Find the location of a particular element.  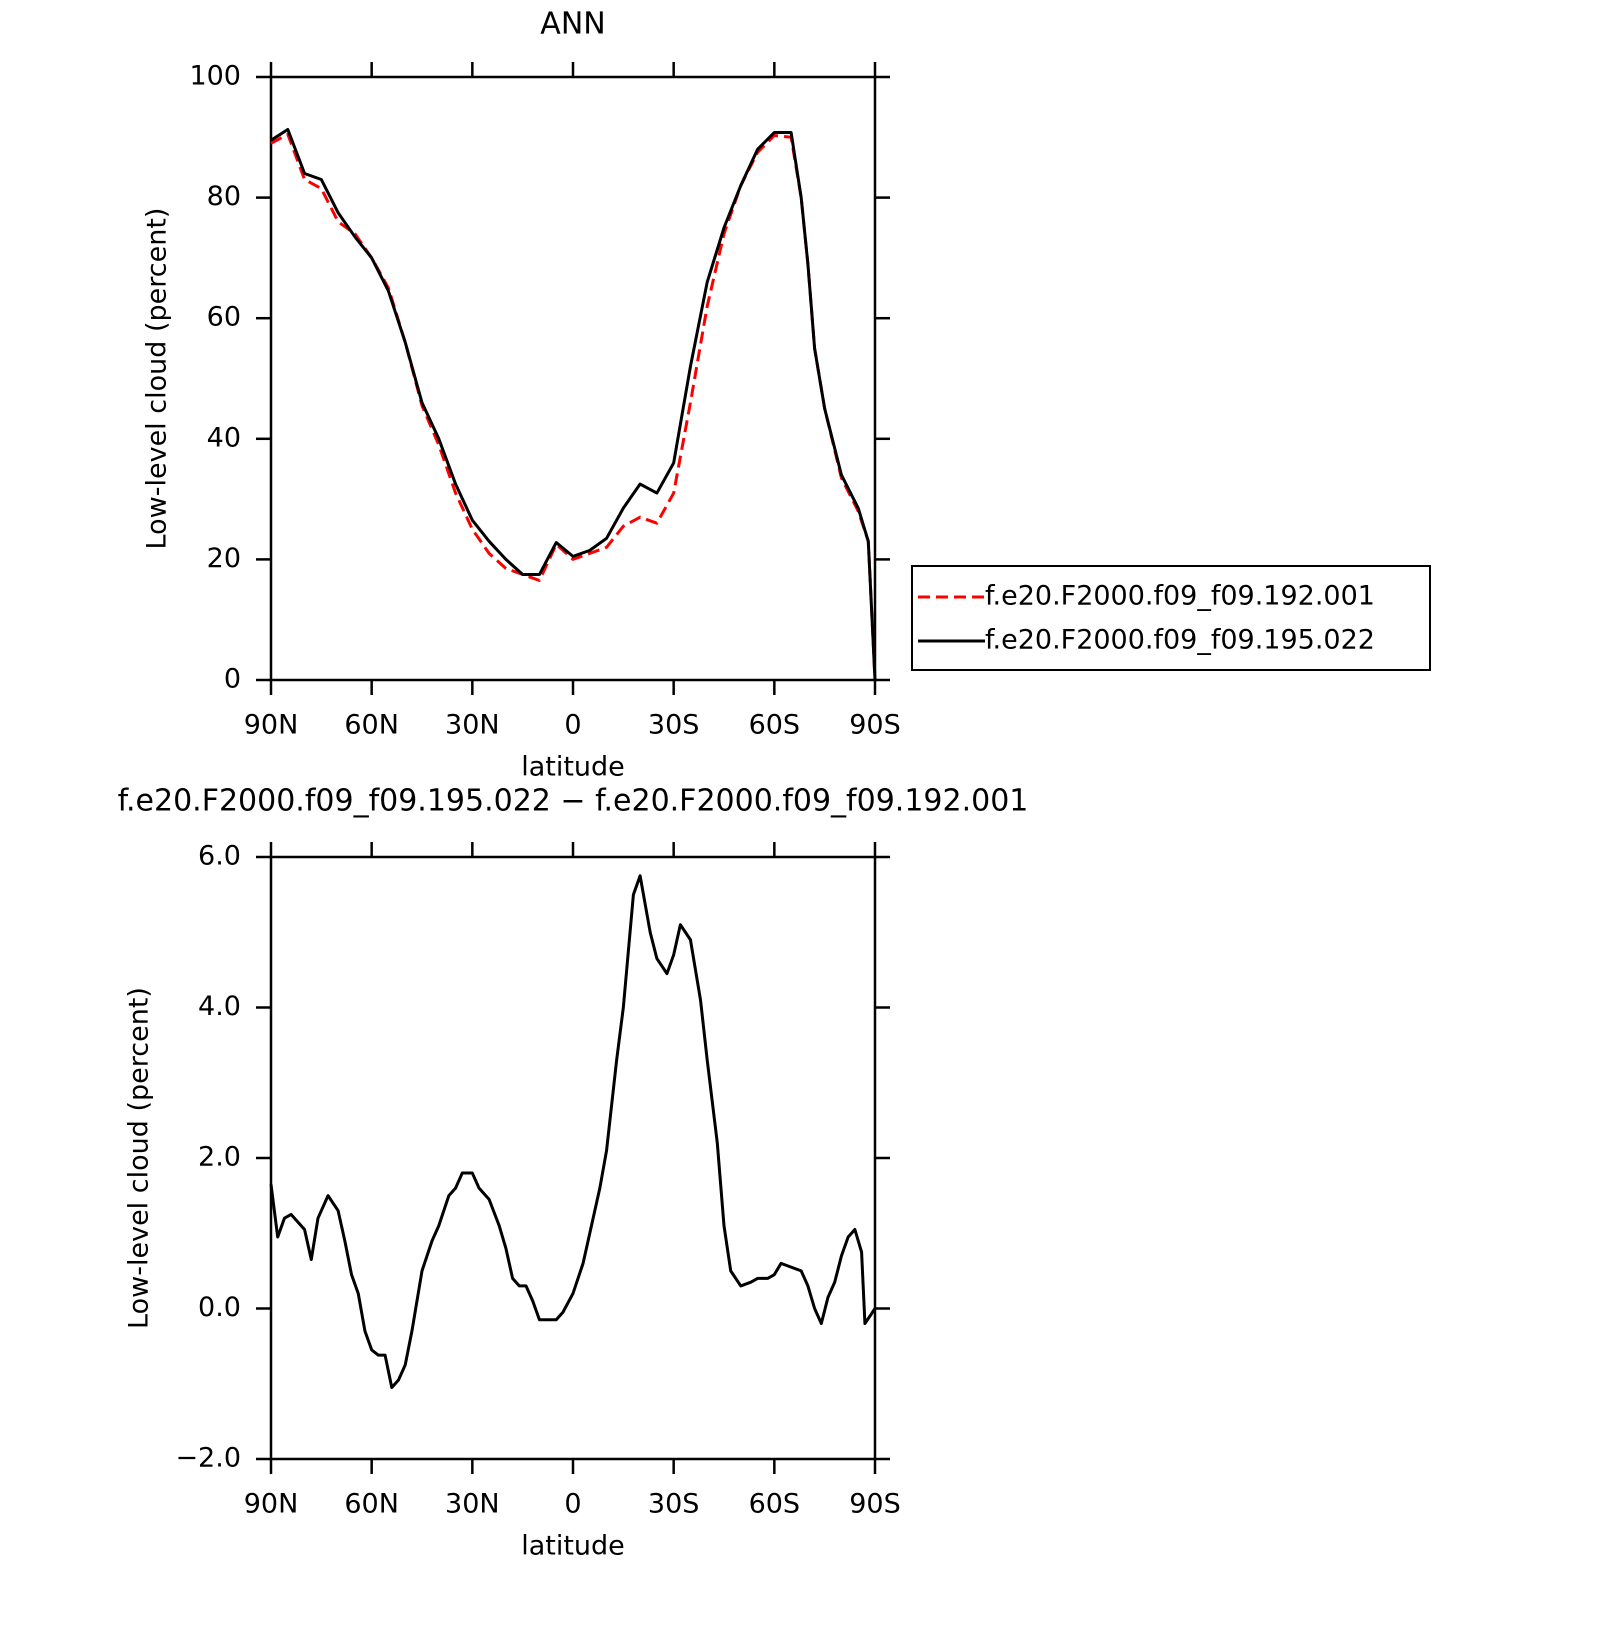

y-tick-label: 20 is located at coordinates (224, 558).